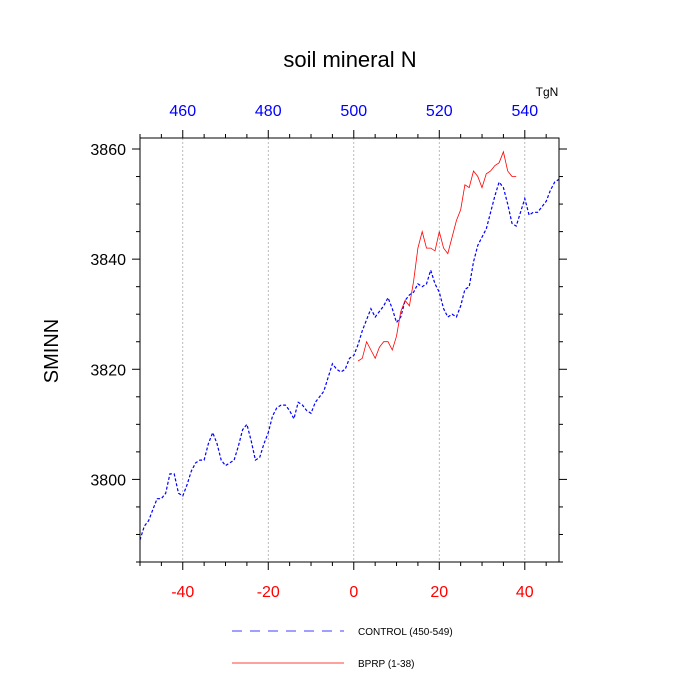 Image resolution: width=700 pixels, height=700 pixels. Describe the element at coordinates (437, 256) in the screenshot. I see `series-line-bprp` at that location.